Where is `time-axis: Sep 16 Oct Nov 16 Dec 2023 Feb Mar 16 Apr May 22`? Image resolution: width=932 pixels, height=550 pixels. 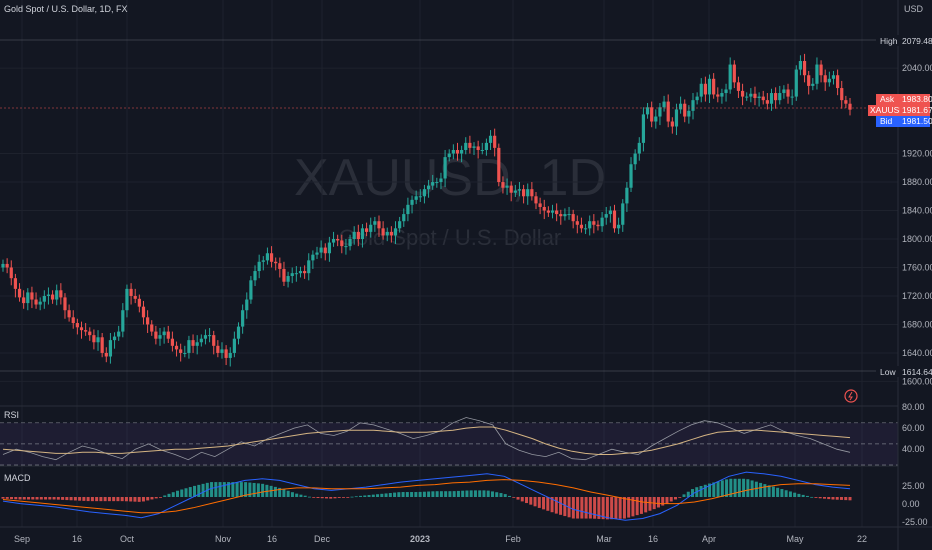
time-axis: Sep 16 Oct Nov 16 Dec 2023 Feb Mar 16 Apr May 22 is located at coordinates (440, 539).